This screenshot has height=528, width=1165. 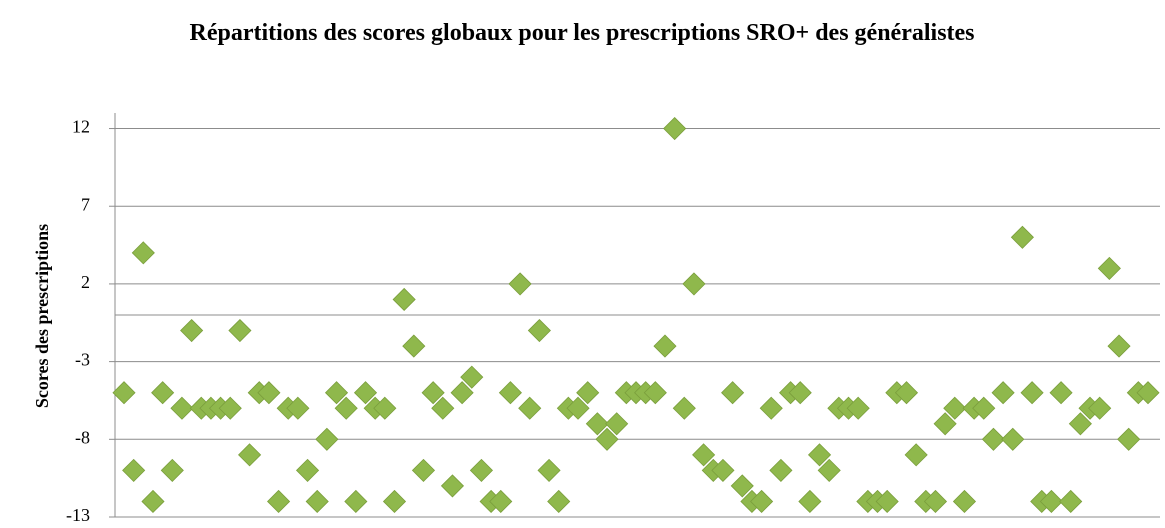 I want to click on y-axis-label: Scores des prescriptions, so click(x=42, y=316).